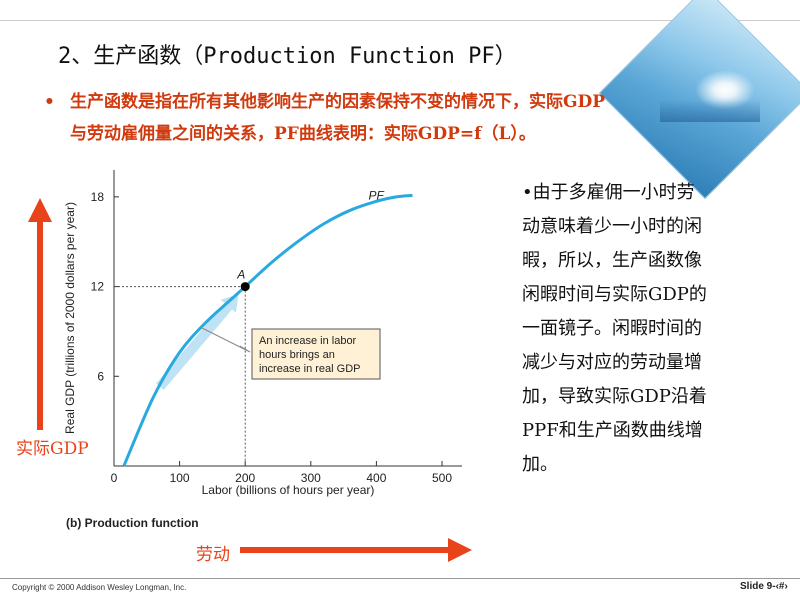 Image resolution: width=800 pixels, height=600 pixels. I want to click on chart-title: (b) Production function, so click(132, 523).